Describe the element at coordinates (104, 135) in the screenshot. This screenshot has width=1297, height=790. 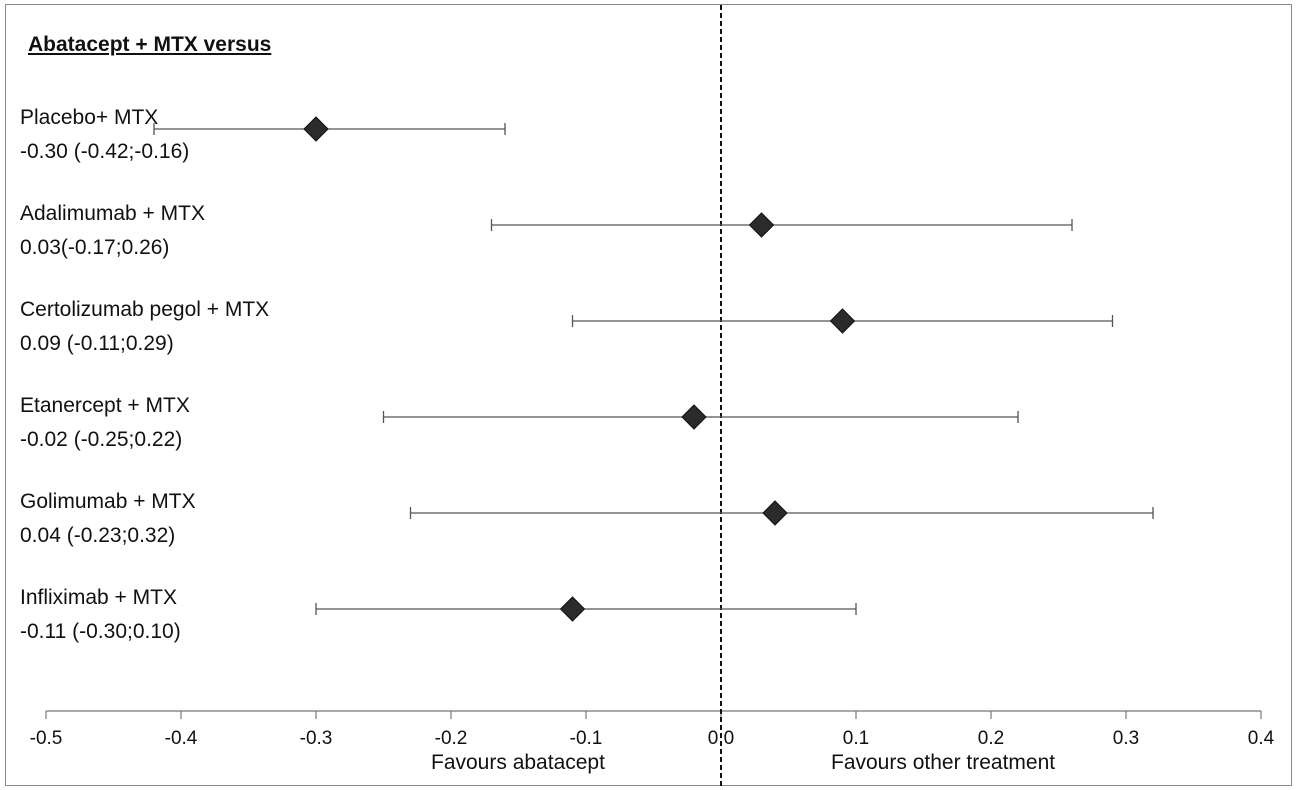
I see `row-label: Placebo+ MTX -0.30 (-0.42;-0.16)` at that location.